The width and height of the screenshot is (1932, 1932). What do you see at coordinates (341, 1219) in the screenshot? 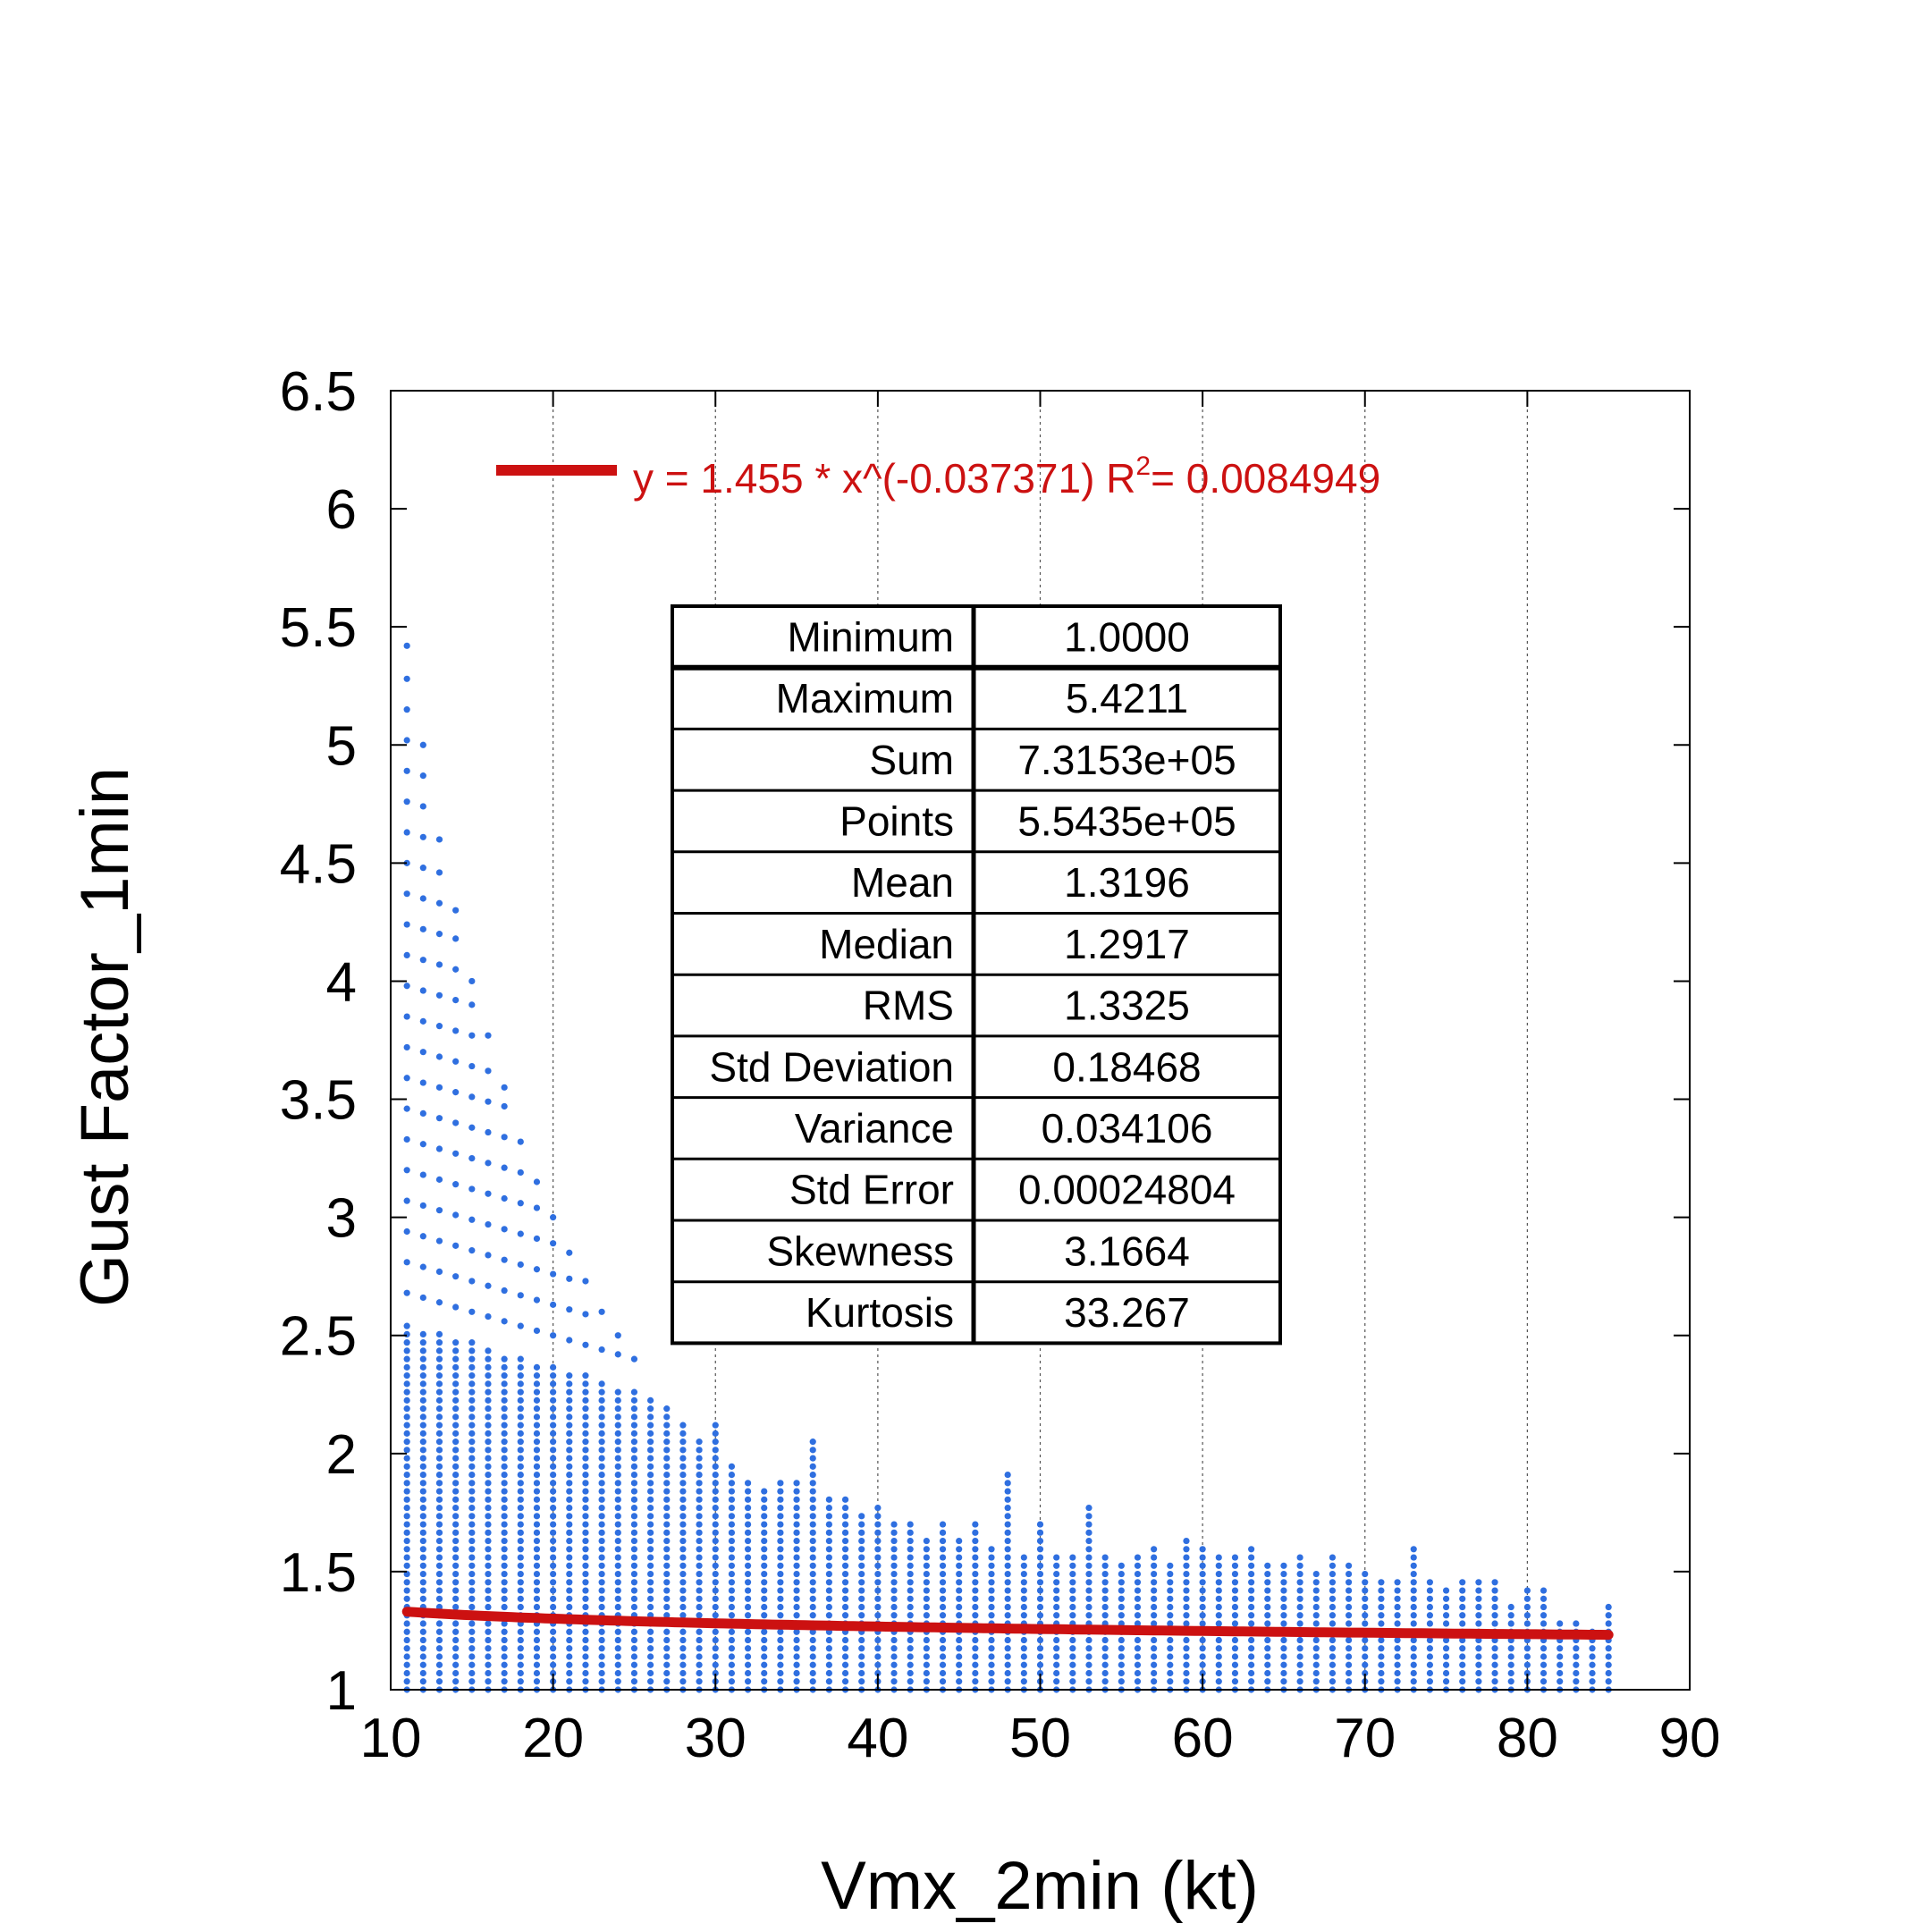
I see `y-tick-label: 3` at bounding box center [341, 1219].